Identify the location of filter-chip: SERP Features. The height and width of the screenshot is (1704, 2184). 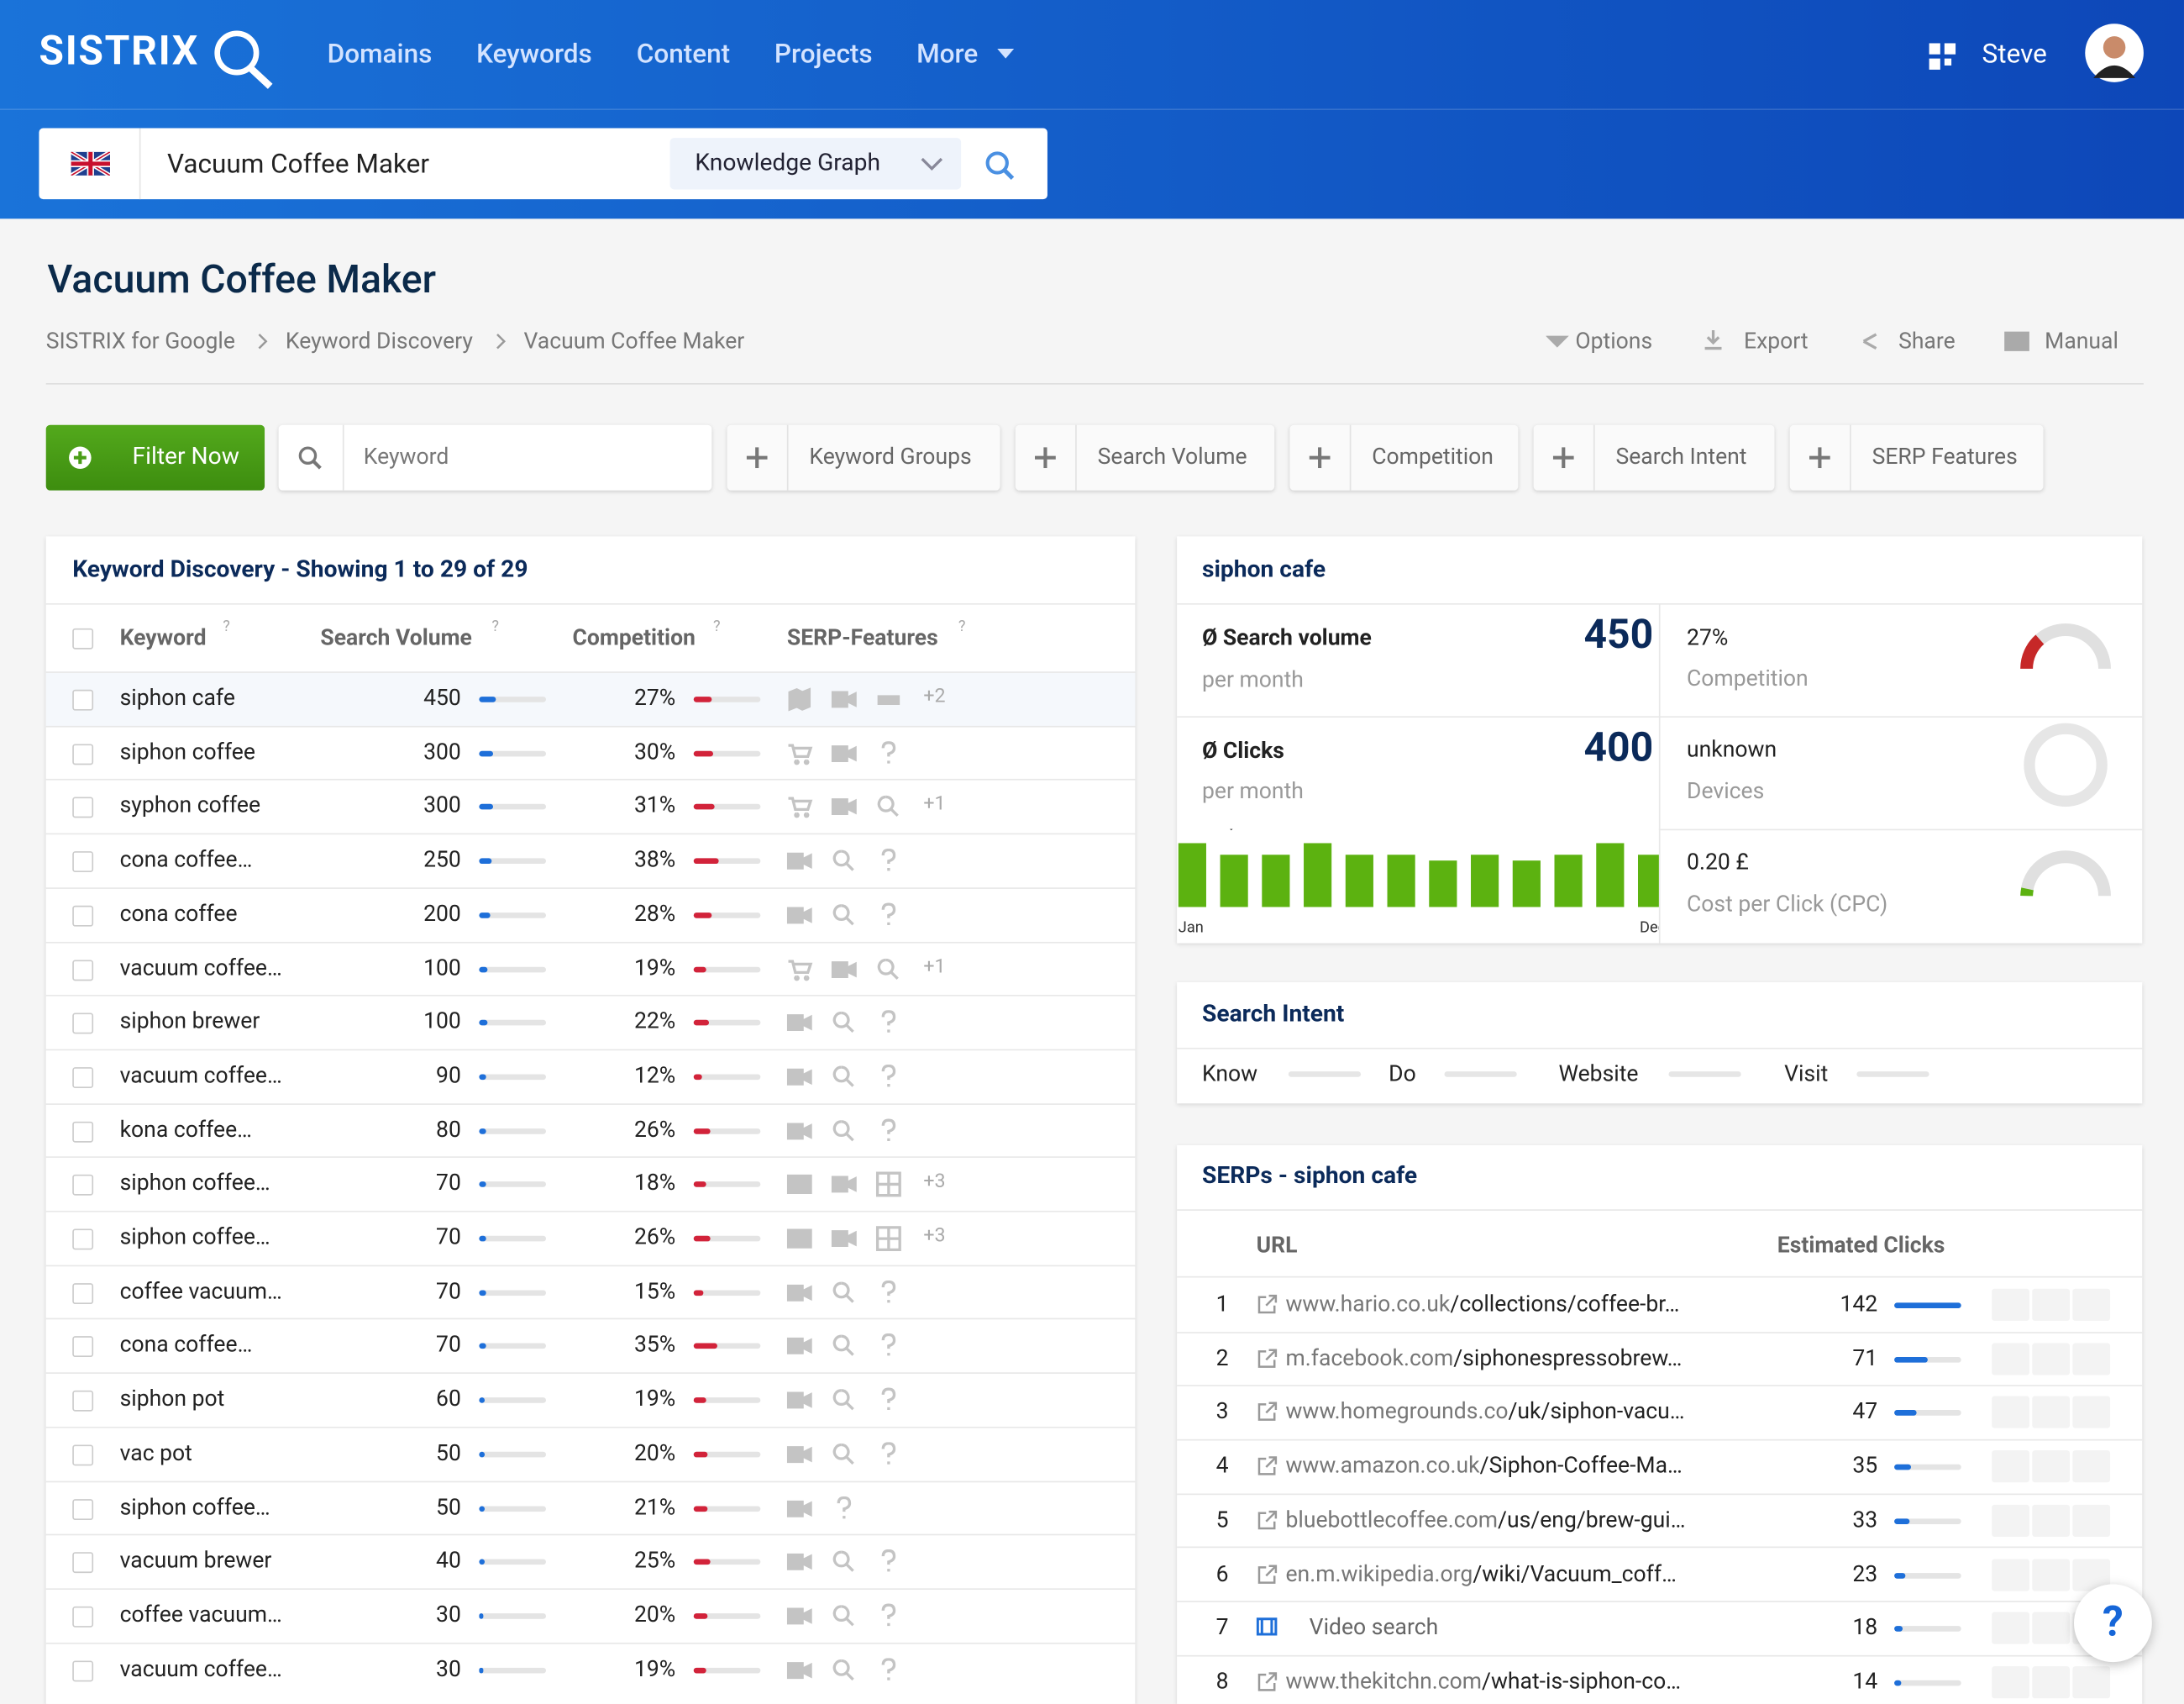
(1916, 457).